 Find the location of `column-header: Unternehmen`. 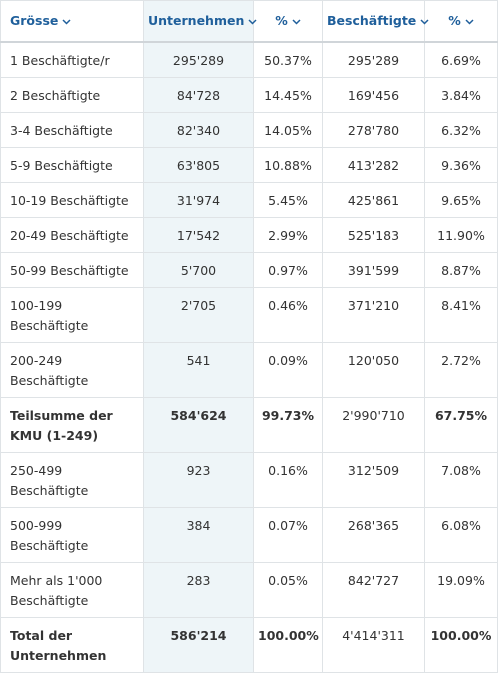

column-header: Unternehmen is located at coordinates (200, 21).